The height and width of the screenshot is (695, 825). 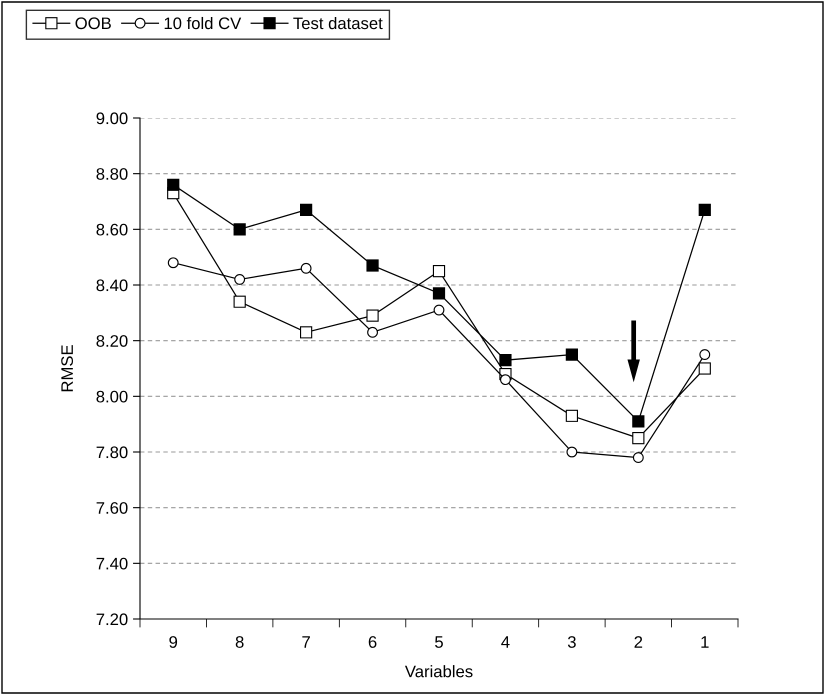 I want to click on y-tick-label: 8.60, so click(x=112, y=230).